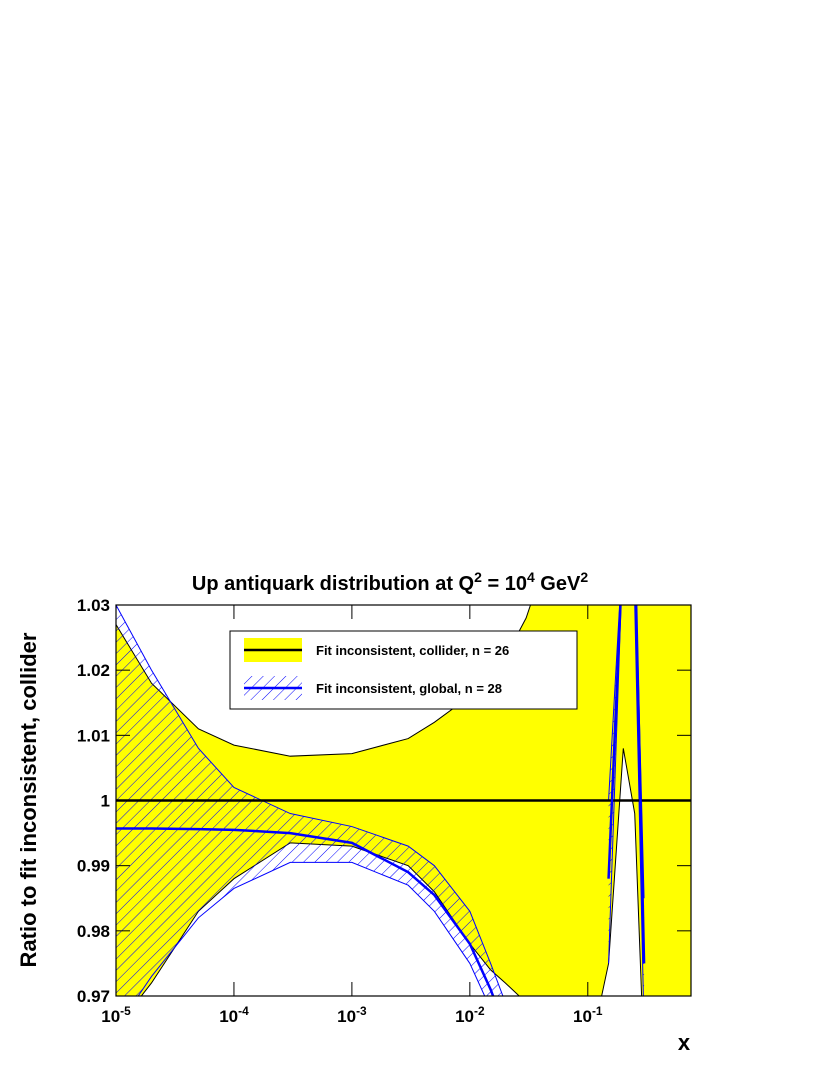 Image resolution: width=830 pixels, height=1075 pixels. What do you see at coordinates (409, 688) in the screenshot?
I see `legend-label: Fit inconsistent, global, n = 28` at bounding box center [409, 688].